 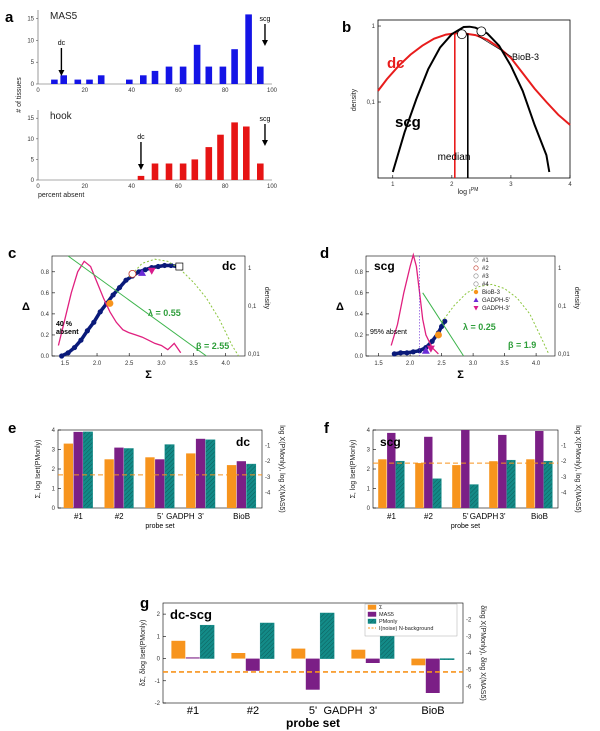 I want to click on arrow-label: scg, so click(x=265, y=19).